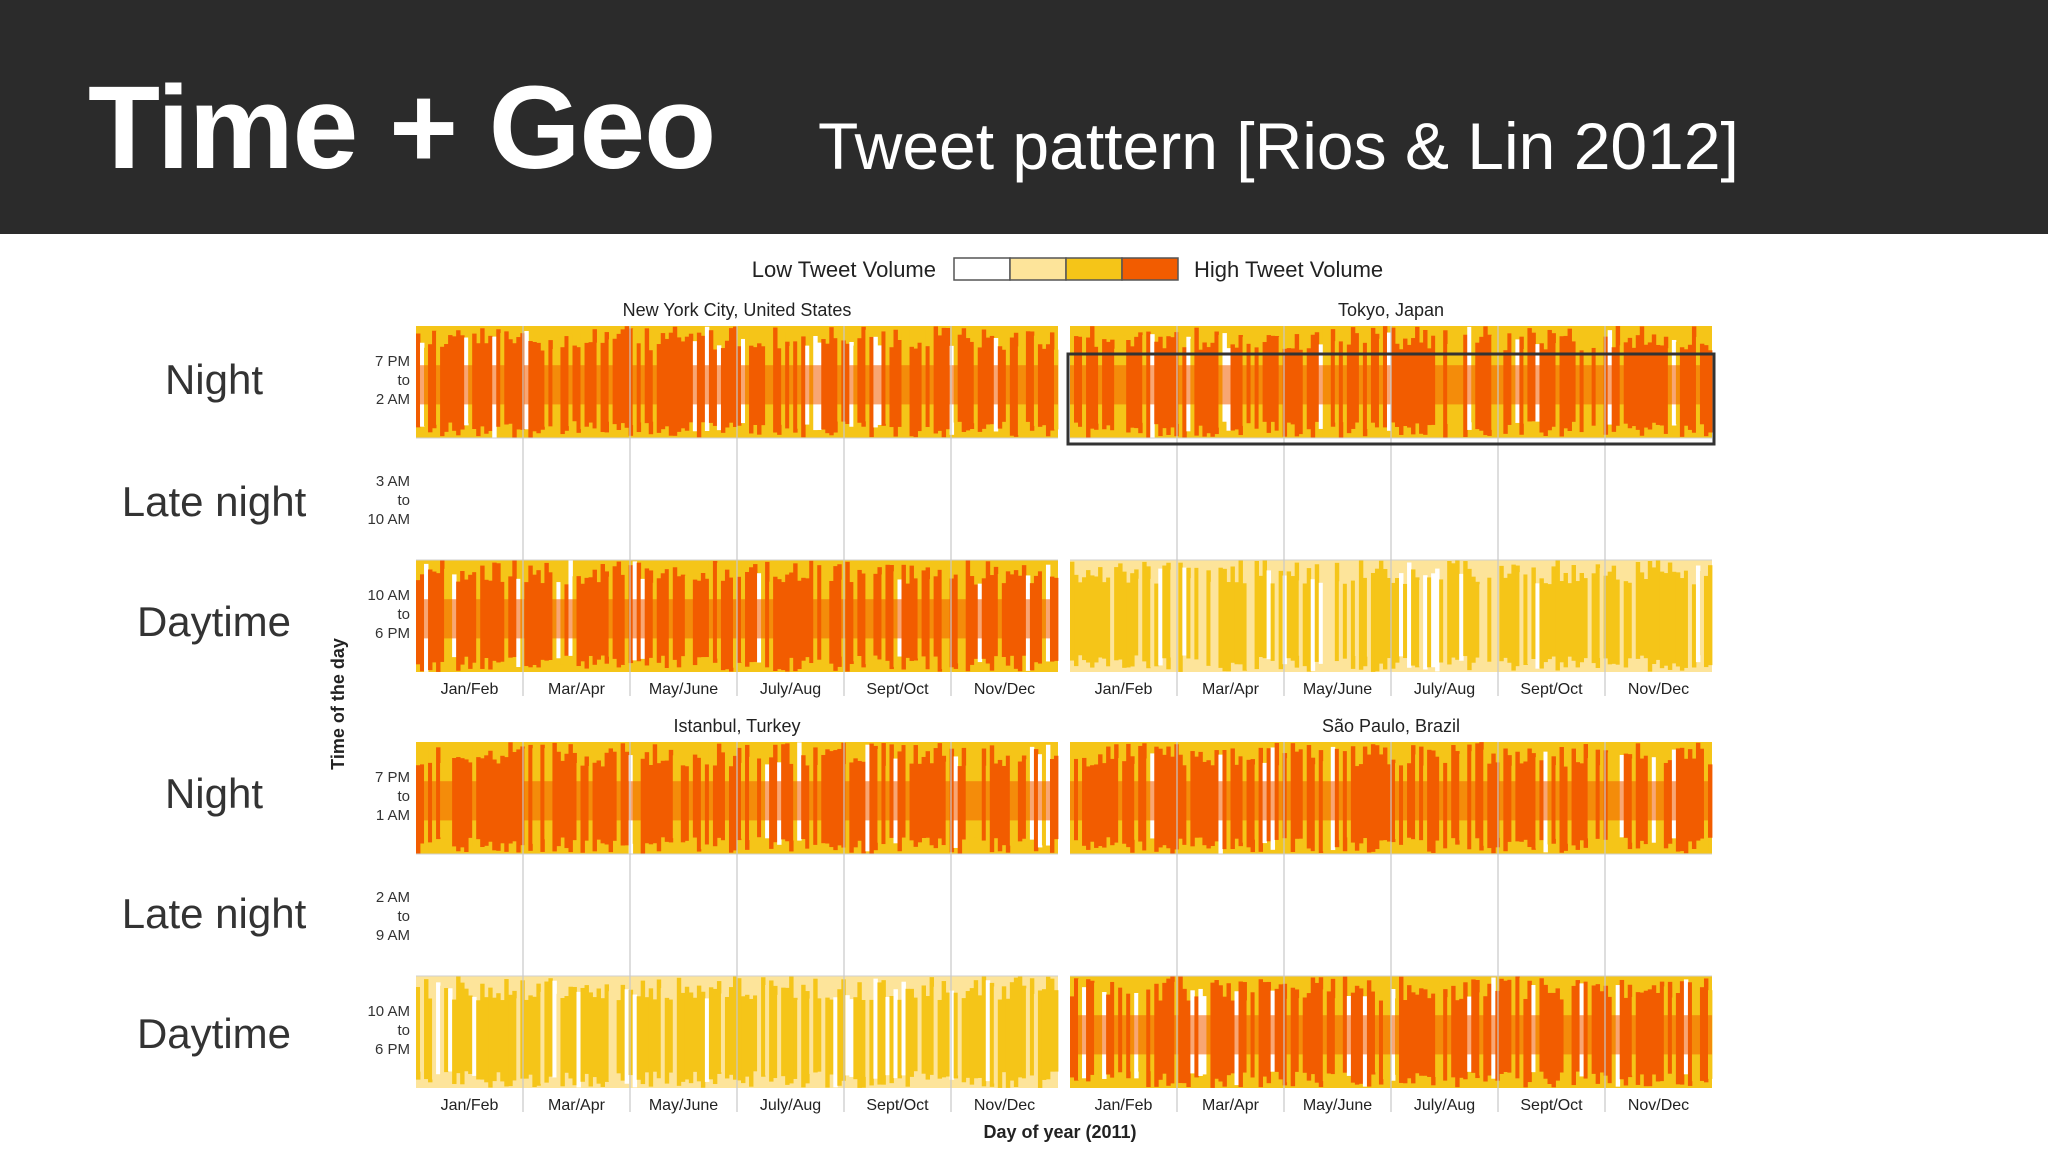  Describe the element at coordinates (844, 269) in the screenshot. I see `legend-low-label: Low Tweet Volume` at that location.